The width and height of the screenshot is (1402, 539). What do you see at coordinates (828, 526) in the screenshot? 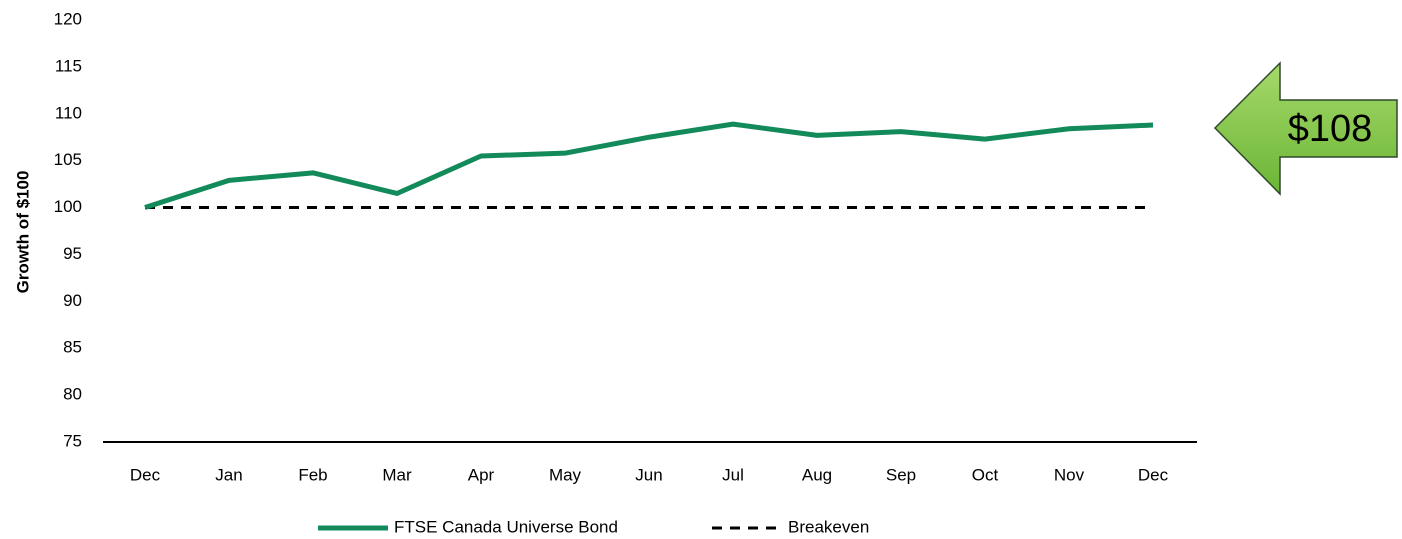
I see `legend-label: Breakeven` at bounding box center [828, 526].